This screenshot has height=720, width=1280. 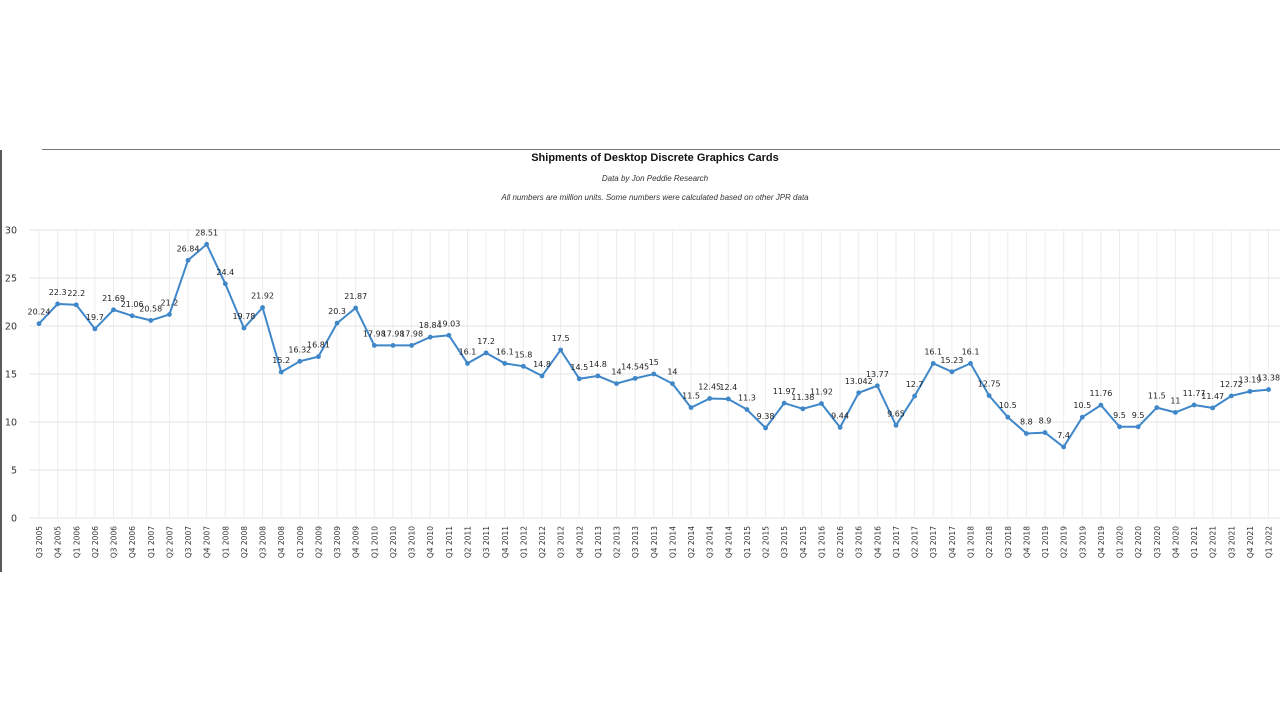 I want to click on data-label: 15.2, so click(x=281, y=360).